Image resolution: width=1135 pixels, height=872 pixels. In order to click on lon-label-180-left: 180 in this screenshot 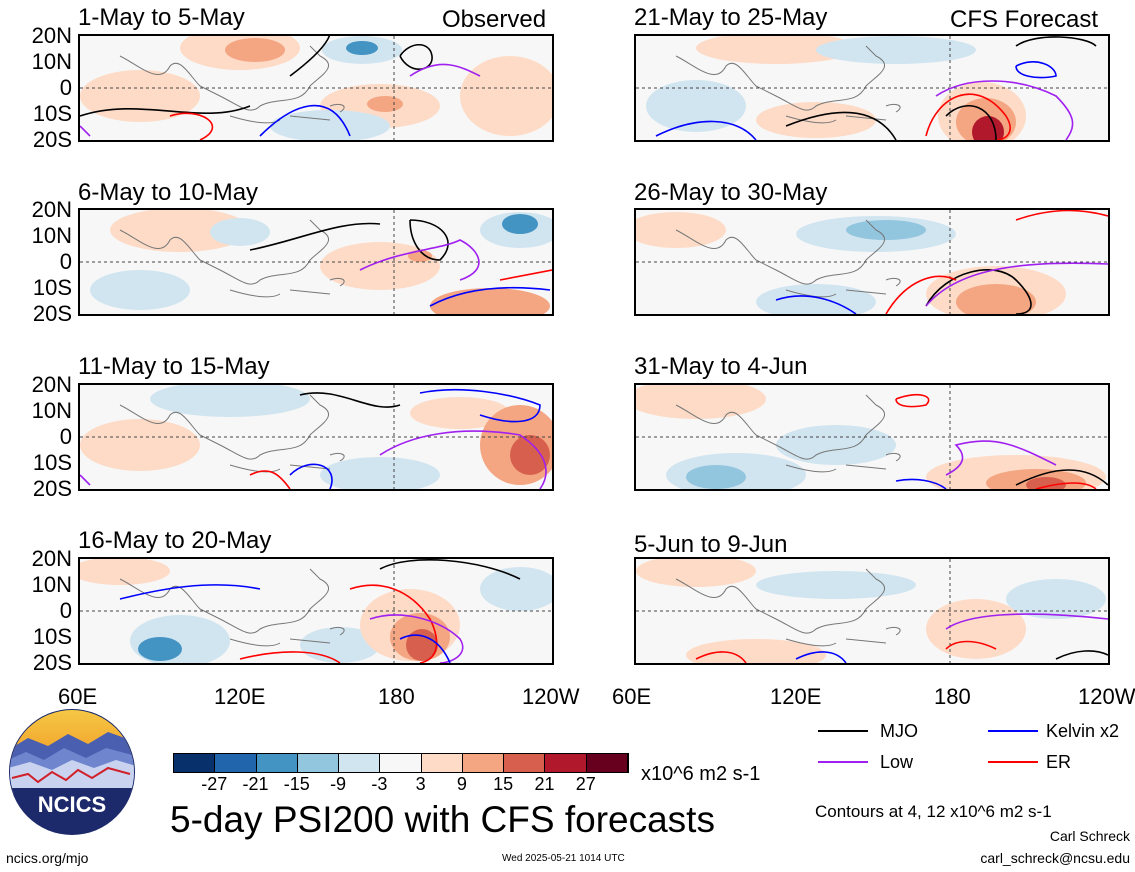, I will do `click(396, 696)`.